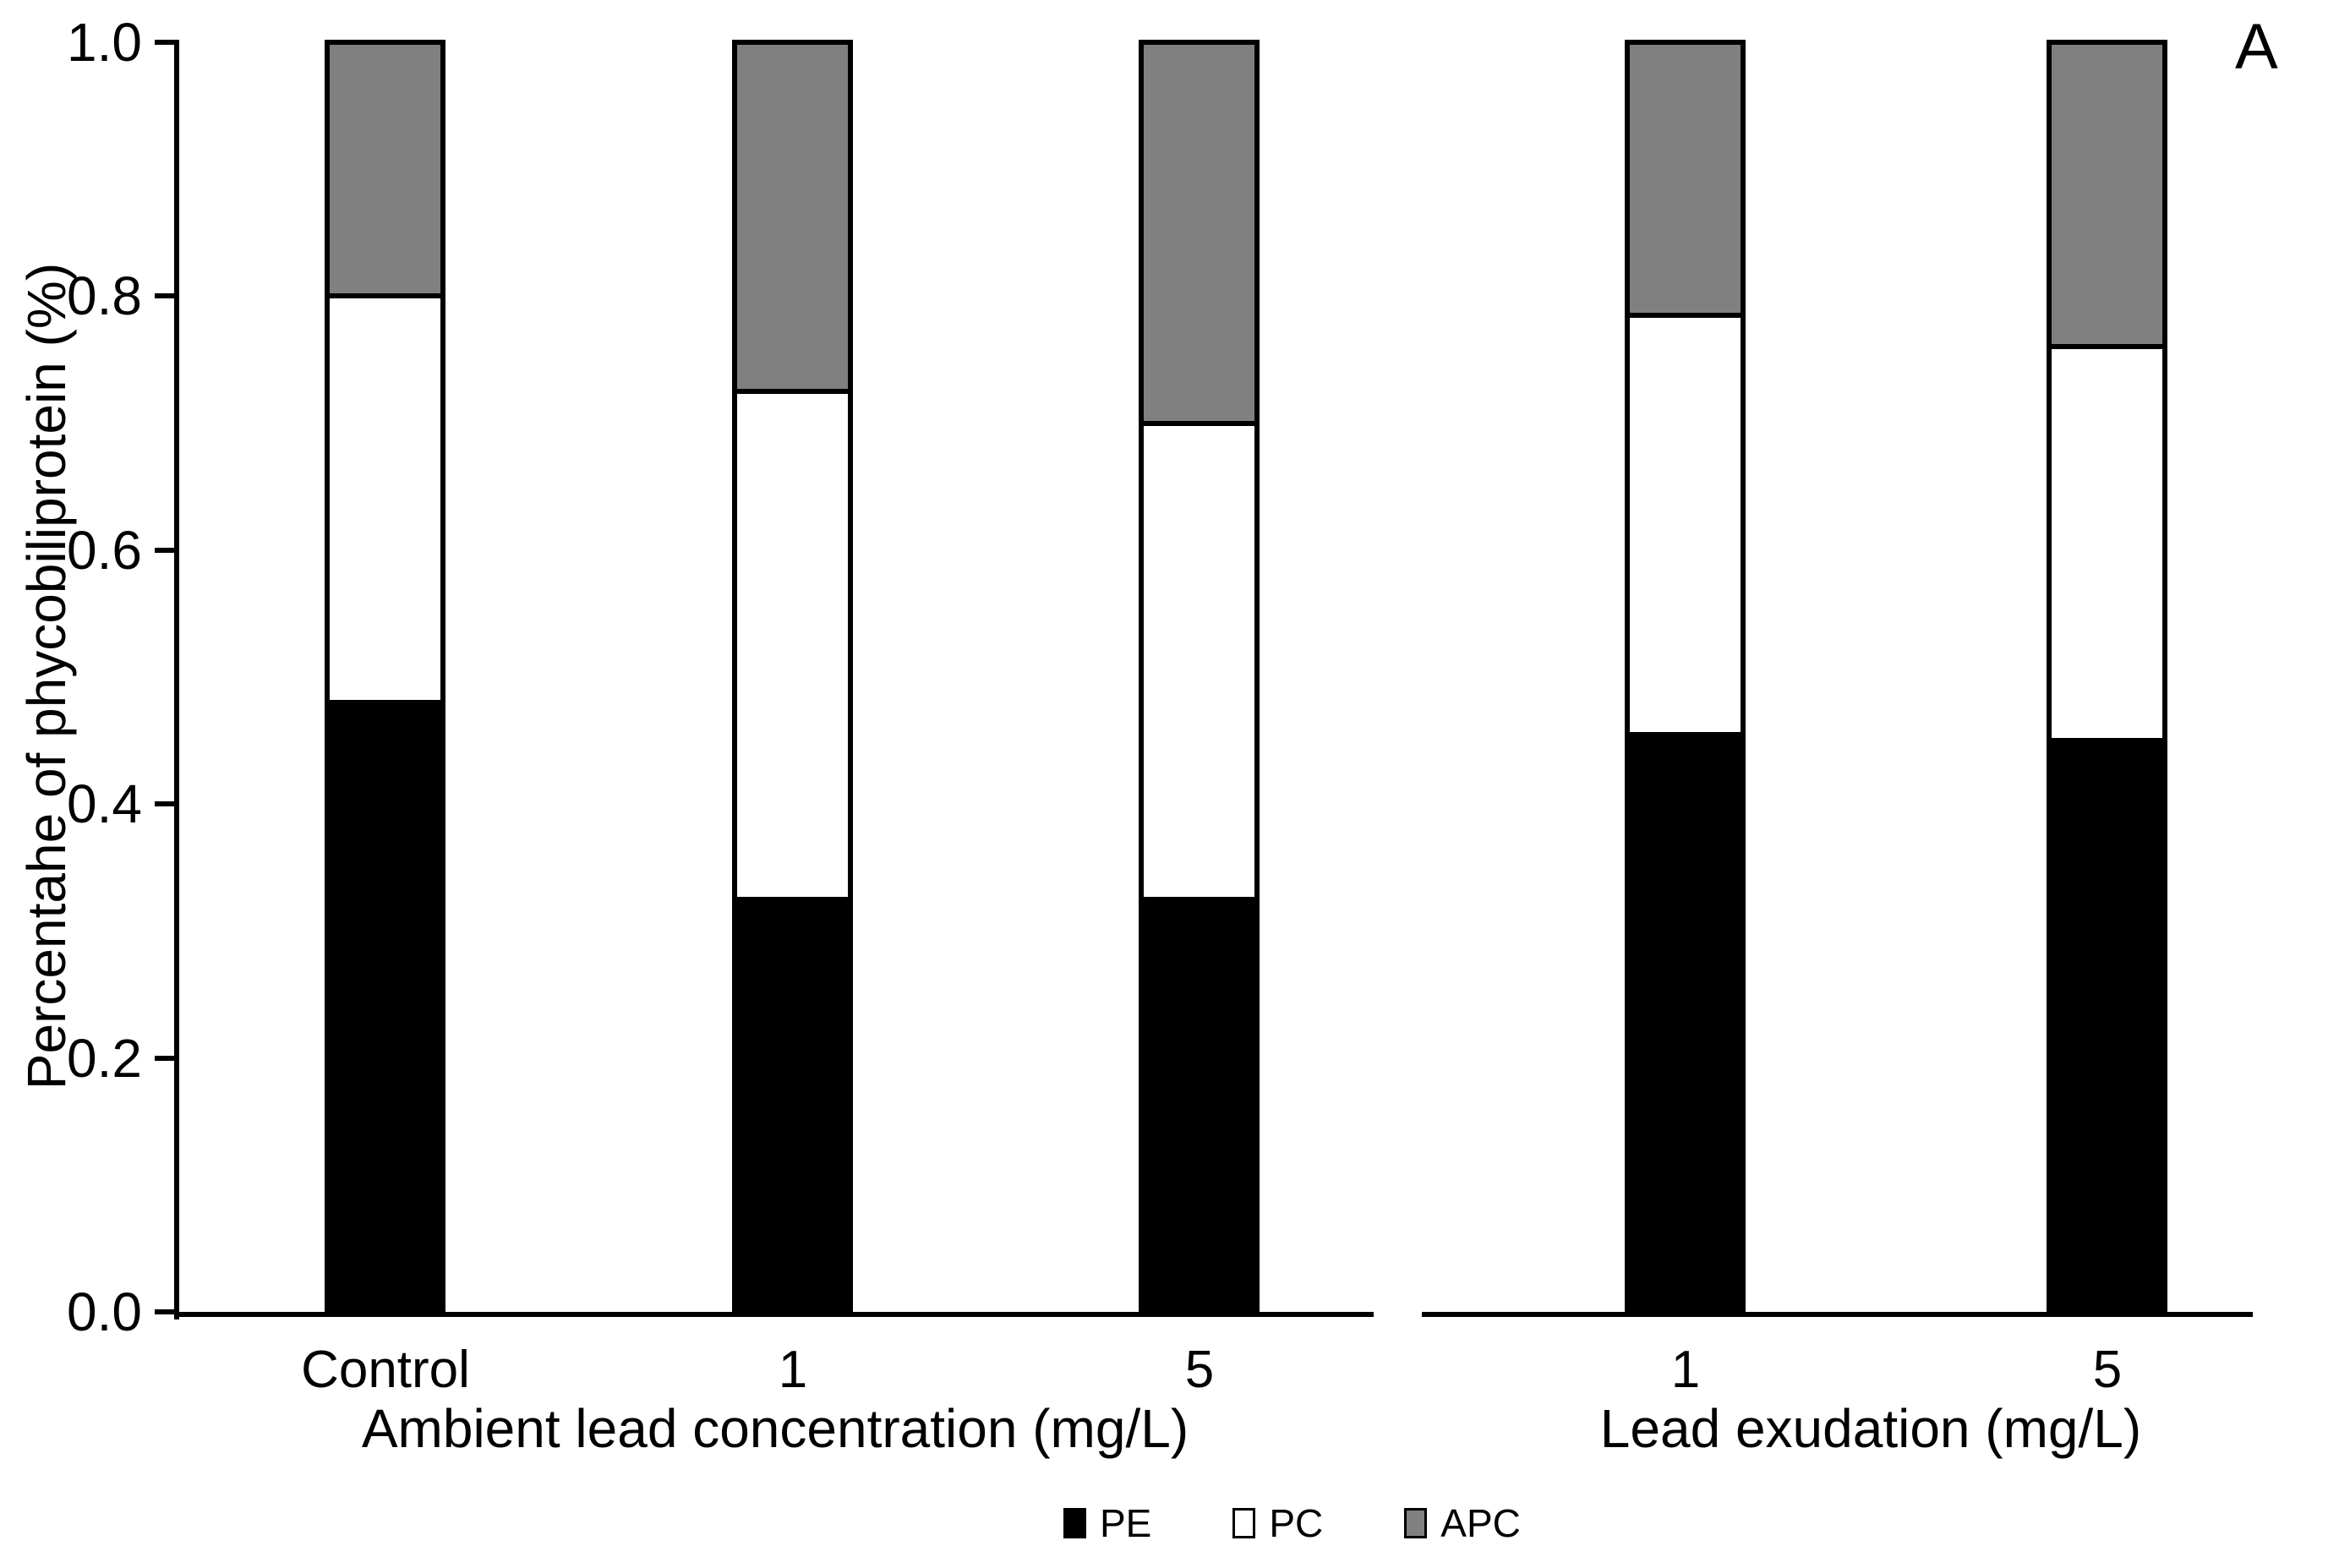 This screenshot has height=1568, width=2350. I want to click on y-tick-label: 0.2, so click(104, 1058).